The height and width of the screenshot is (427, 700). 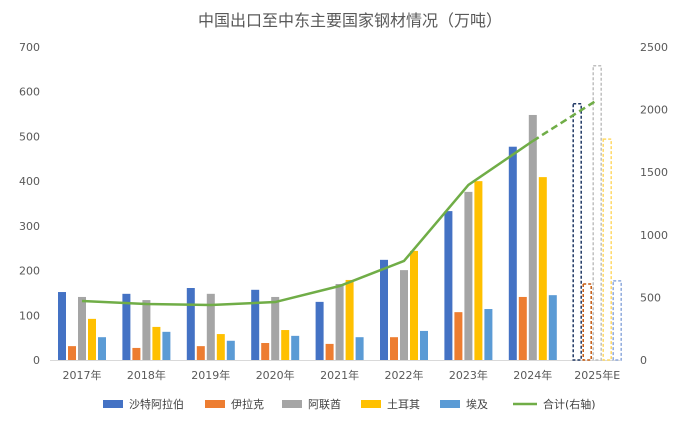 What do you see at coordinates (29, 92) in the screenshot?
I see `y-tick-label: 600` at bounding box center [29, 92].